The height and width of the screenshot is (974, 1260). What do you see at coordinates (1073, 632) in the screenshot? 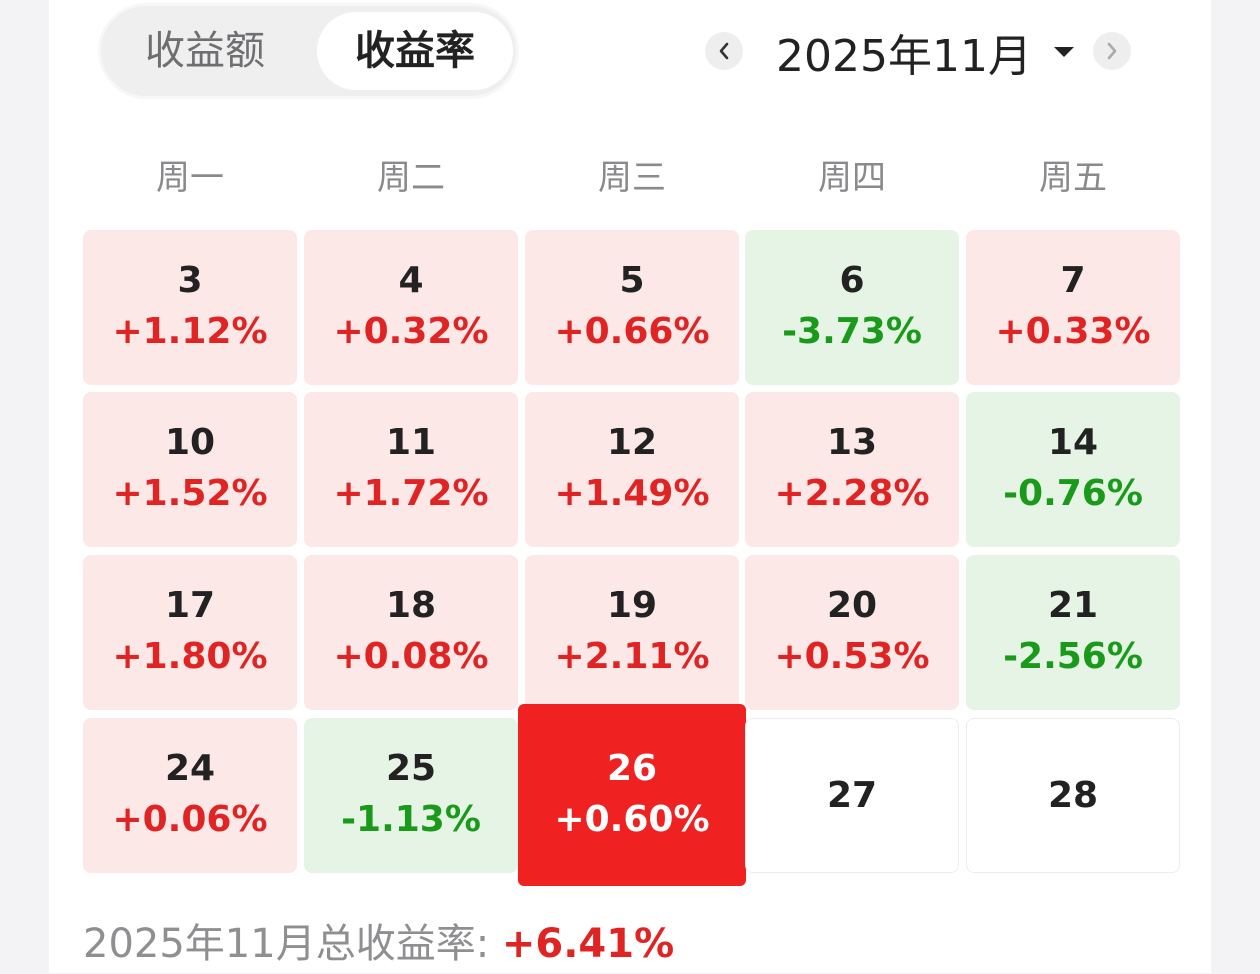
I see `calendar-day: 21 -2.56%` at bounding box center [1073, 632].